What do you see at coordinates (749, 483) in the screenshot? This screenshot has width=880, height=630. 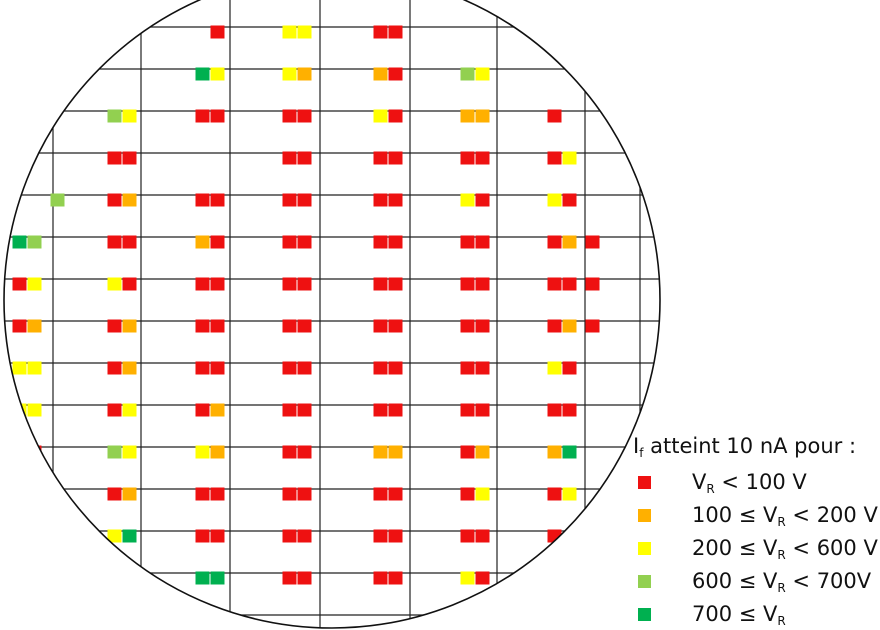 I see `legend-label: VR < 100 V` at bounding box center [749, 483].